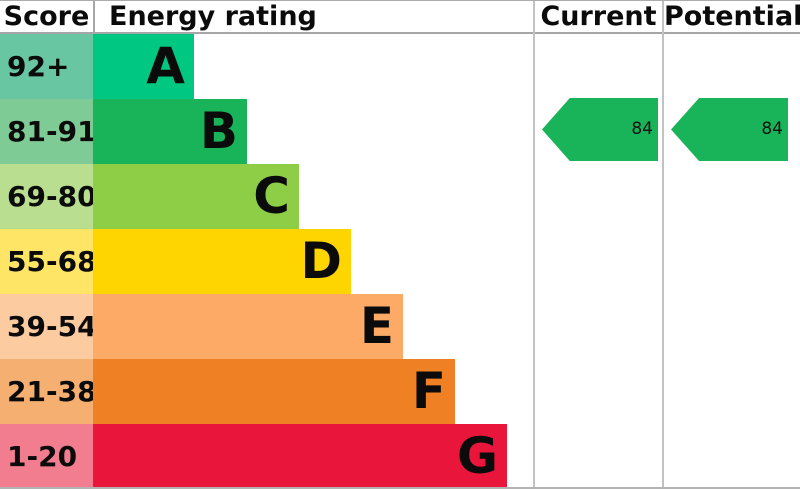 This screenshot has width=800, height=489. Describe the element at coordinates (170, 131) in the screenshot. I see `band-bar-B: B` at that location.